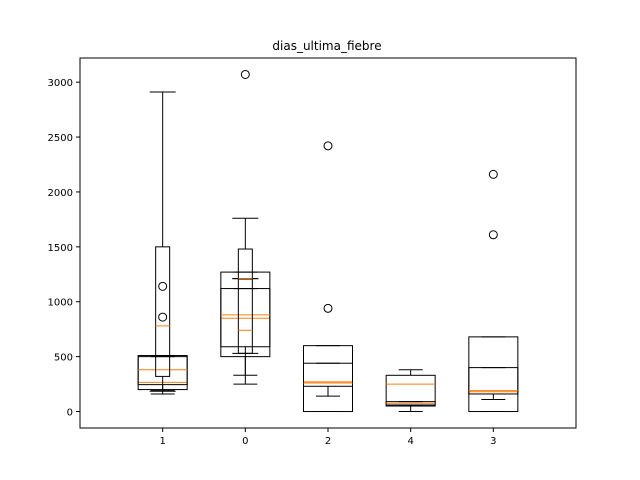  Describe the element at coordinates (70, 413) in the screenshot. I see `y-tick-label: 0` at that location.